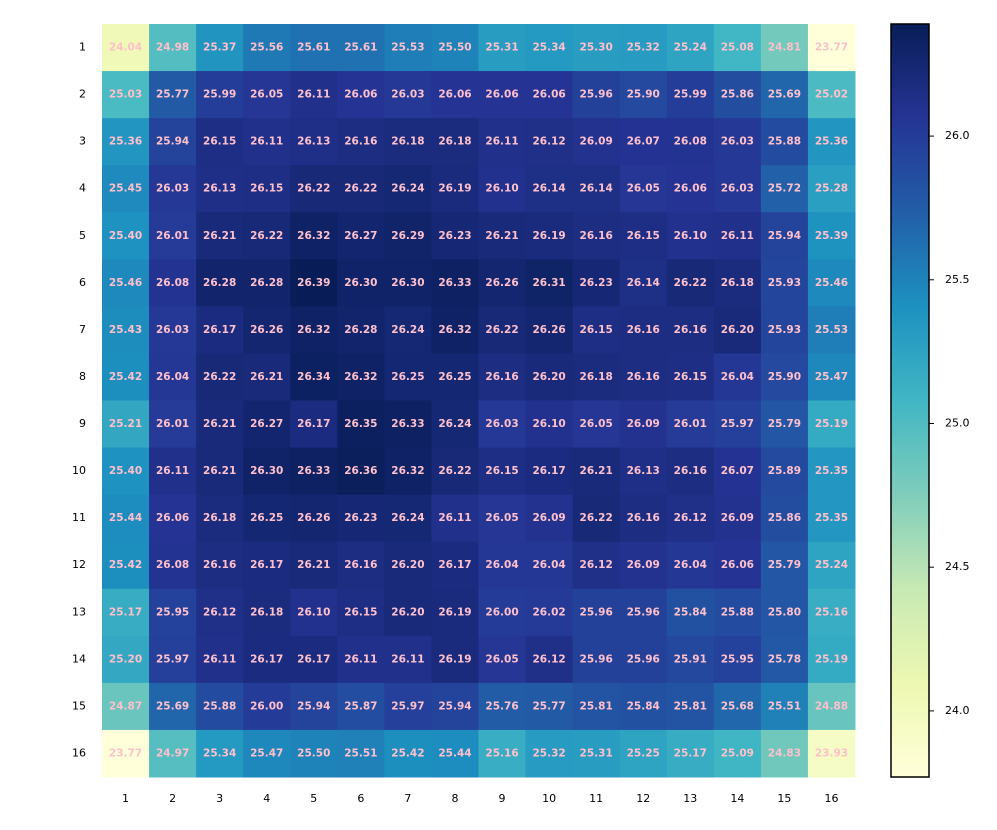 This screenshot has height=830, width=997. I want to click on cell-label: 25.46, so click(125, 283).